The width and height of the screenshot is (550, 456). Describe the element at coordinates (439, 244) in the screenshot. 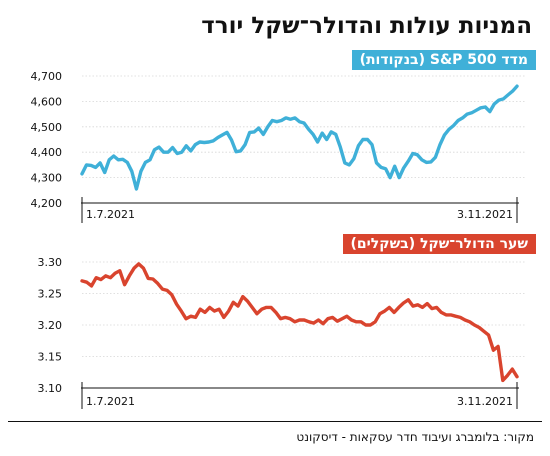

I see `usdils-chart-title: שער הדולר־שקל (בשקלים)` at that location.